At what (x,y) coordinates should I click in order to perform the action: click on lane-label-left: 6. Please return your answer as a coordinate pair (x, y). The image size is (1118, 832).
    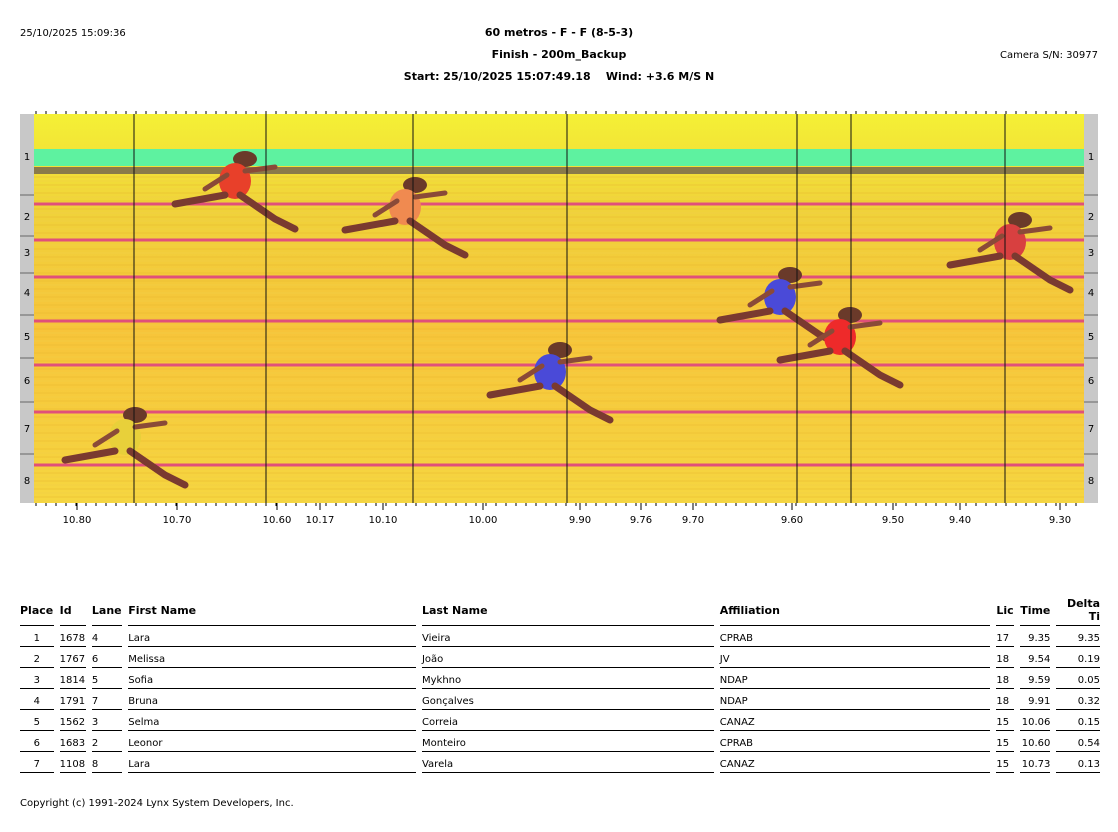
    Looking at the image, I should click on (27, 381).